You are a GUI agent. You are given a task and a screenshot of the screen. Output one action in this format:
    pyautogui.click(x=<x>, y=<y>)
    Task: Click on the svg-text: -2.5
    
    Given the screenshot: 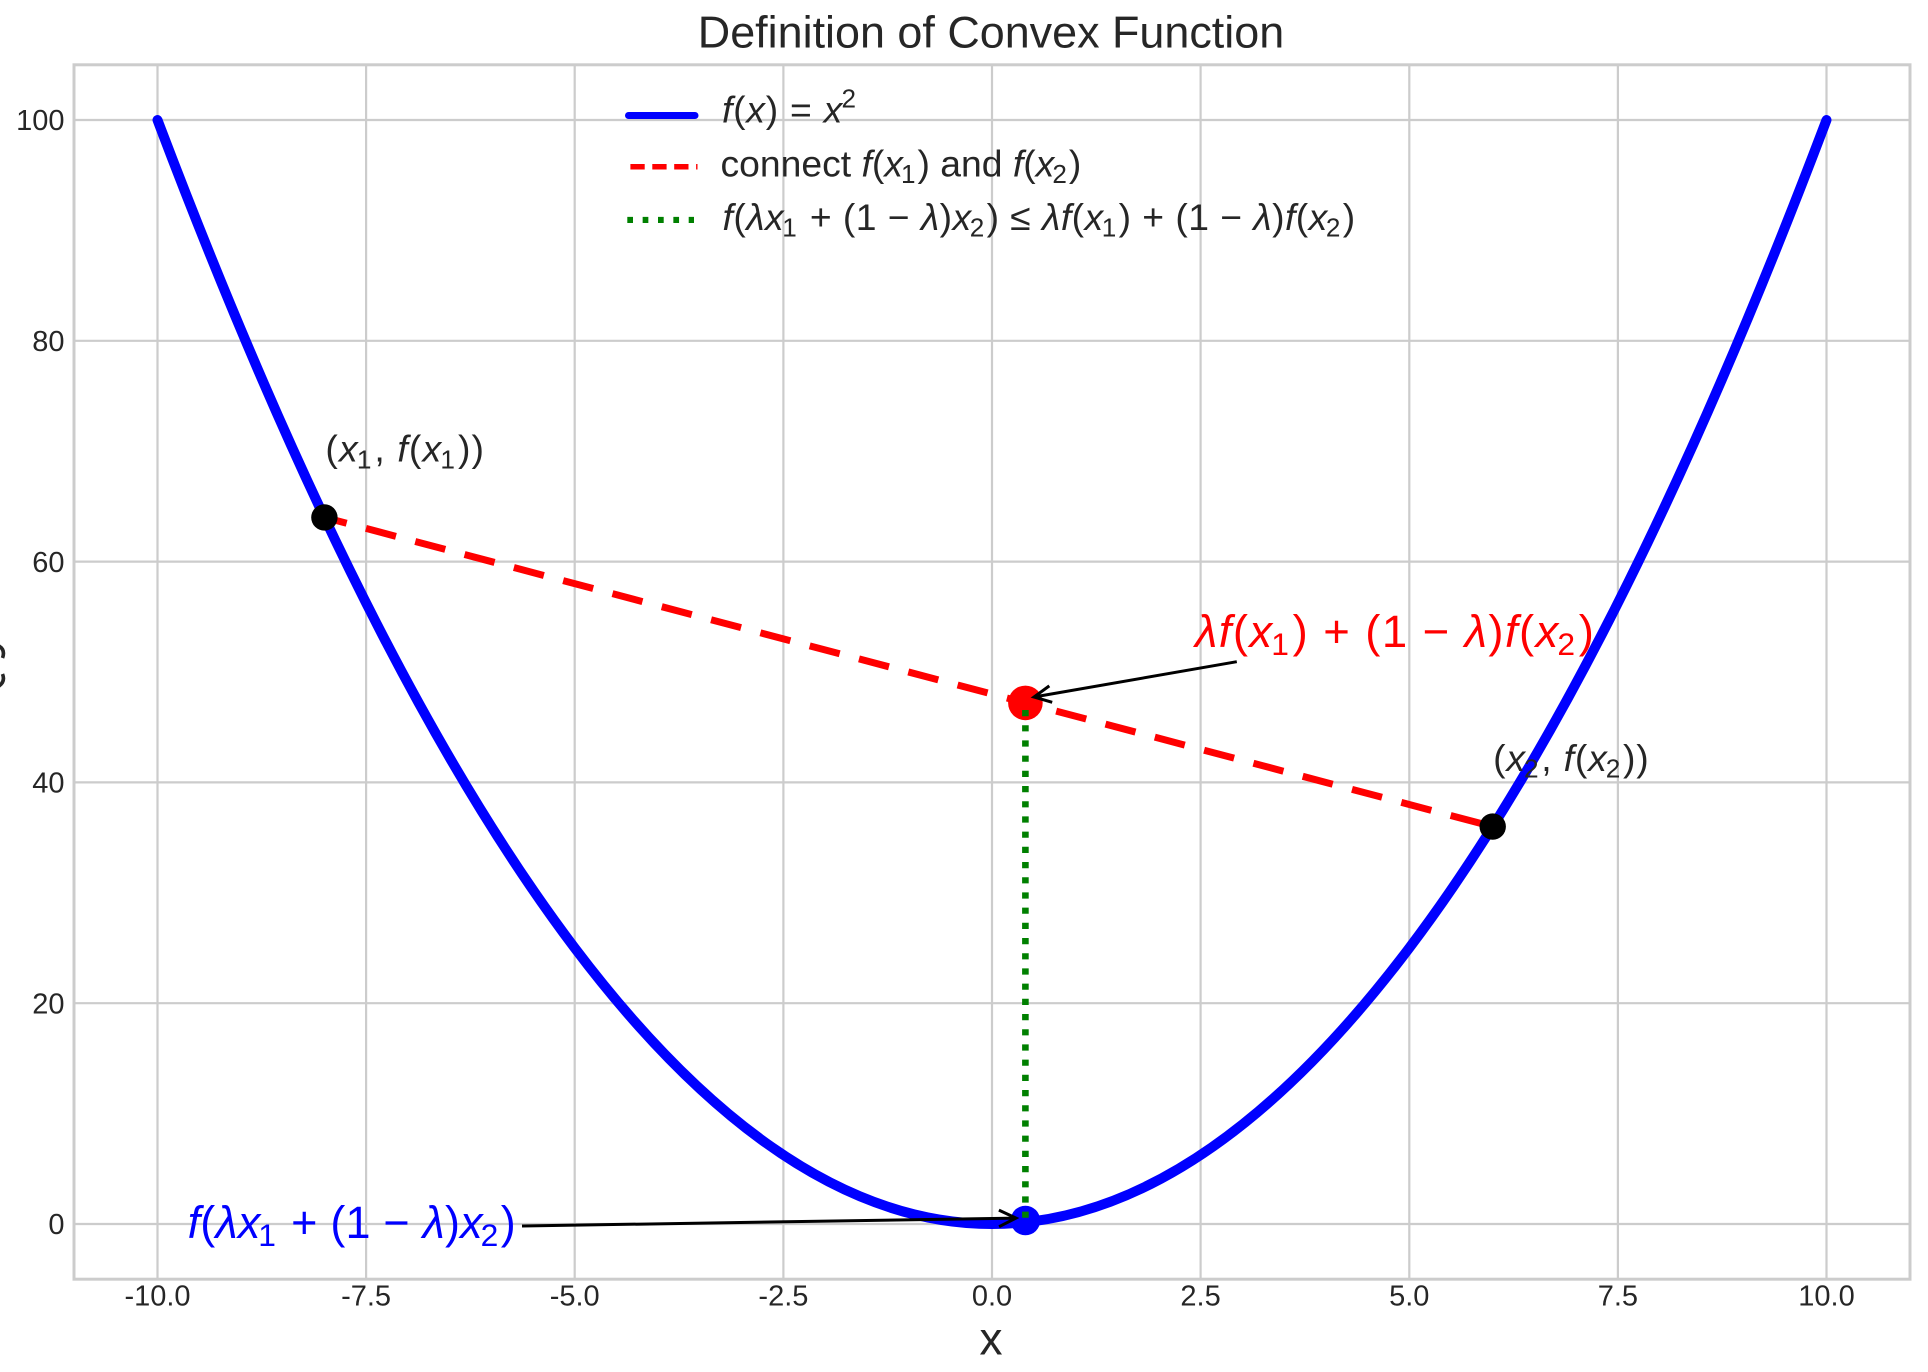 What is the action you would take?
    pyautogui.click(x=783, y=1296)
    